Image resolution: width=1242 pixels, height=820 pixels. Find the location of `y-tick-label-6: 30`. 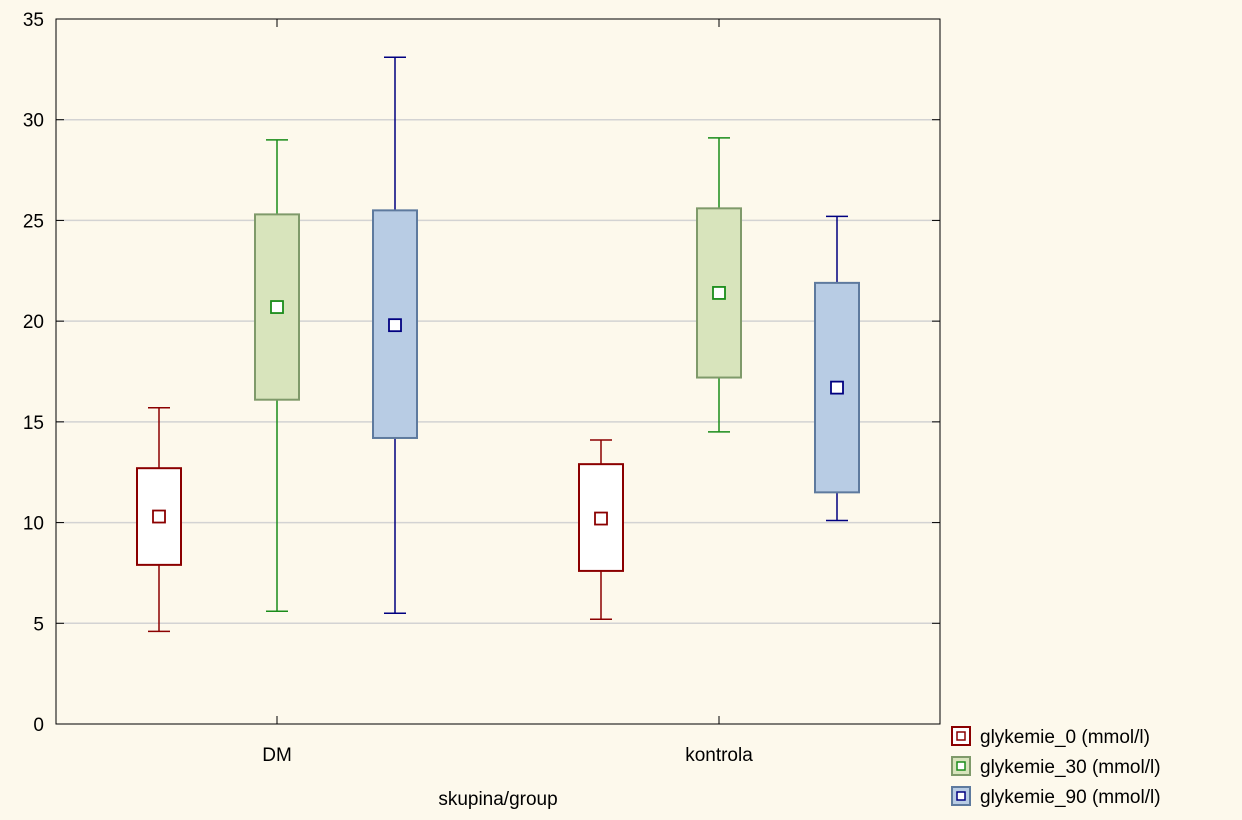

y-tick-label-6: 30 is located at coordinates (33, 121).